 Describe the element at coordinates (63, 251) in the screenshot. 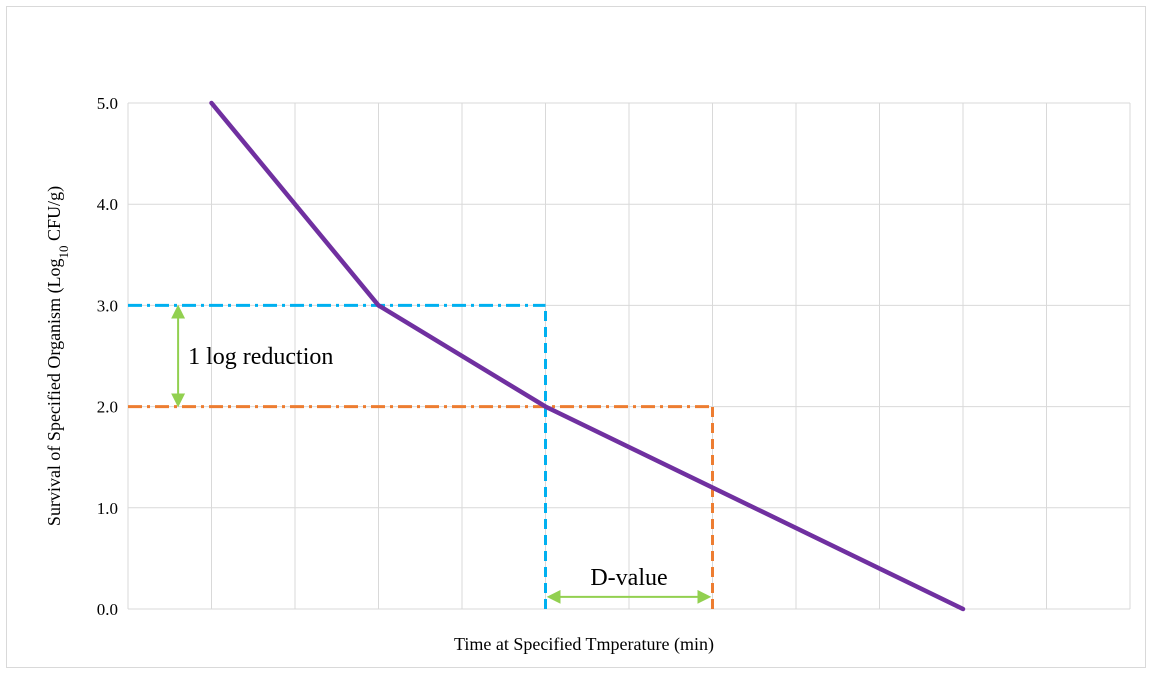

I see `y-axis-title-subscript: 10` at that location.